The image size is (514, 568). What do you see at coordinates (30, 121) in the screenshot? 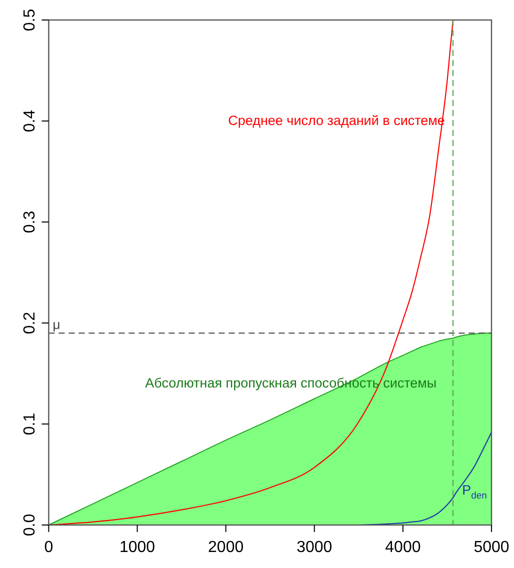
I see `y-tick-label: 0.4` at bounding box center [30, 121].